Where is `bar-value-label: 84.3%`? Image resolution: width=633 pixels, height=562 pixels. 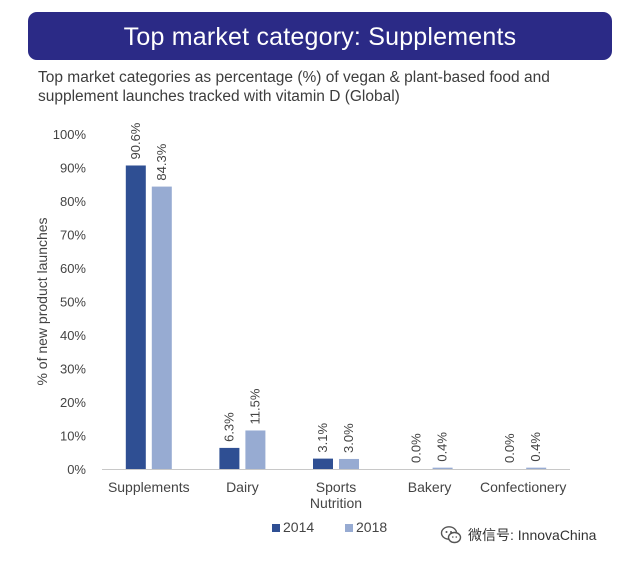 bar-value-label: 84.3% is located at coordinates (161, 161).